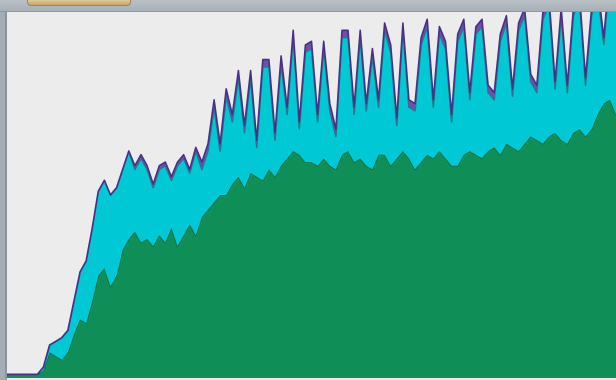 The width and height of the screenshot is (616, 380). I want to click on panel-tab-handle, so click(79, 3).